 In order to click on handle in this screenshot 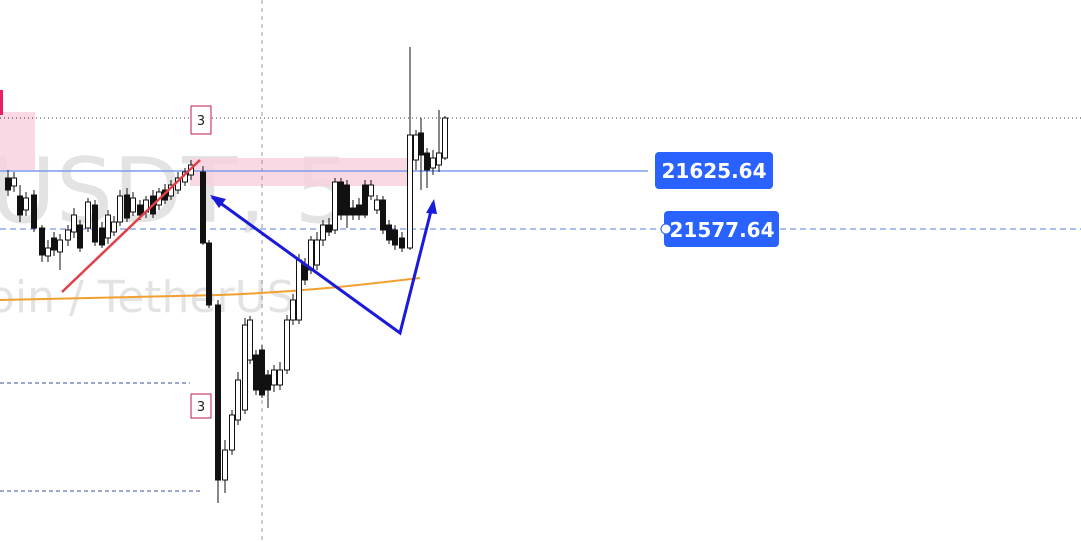, I will do `click(666, 229)`.